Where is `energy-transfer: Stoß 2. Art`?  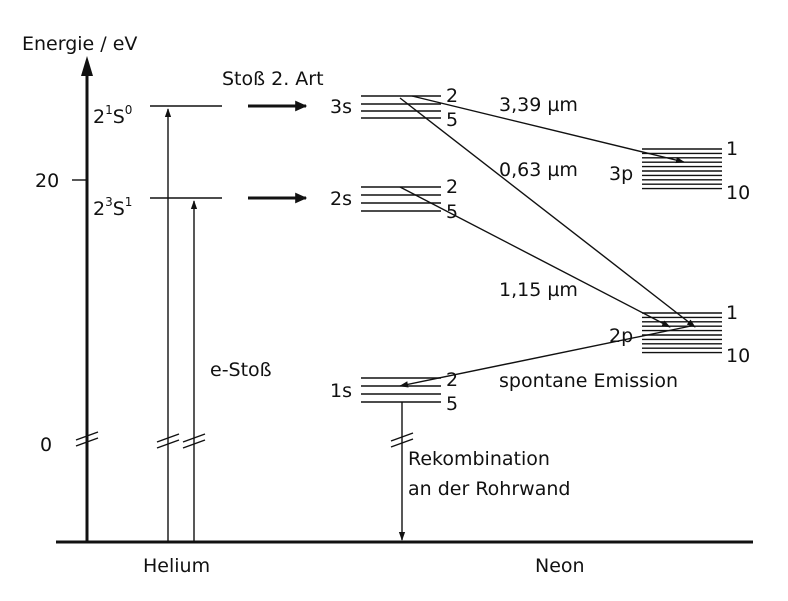 energy-transfer: Stoß 2. Art is located at coordinates (273, 136).